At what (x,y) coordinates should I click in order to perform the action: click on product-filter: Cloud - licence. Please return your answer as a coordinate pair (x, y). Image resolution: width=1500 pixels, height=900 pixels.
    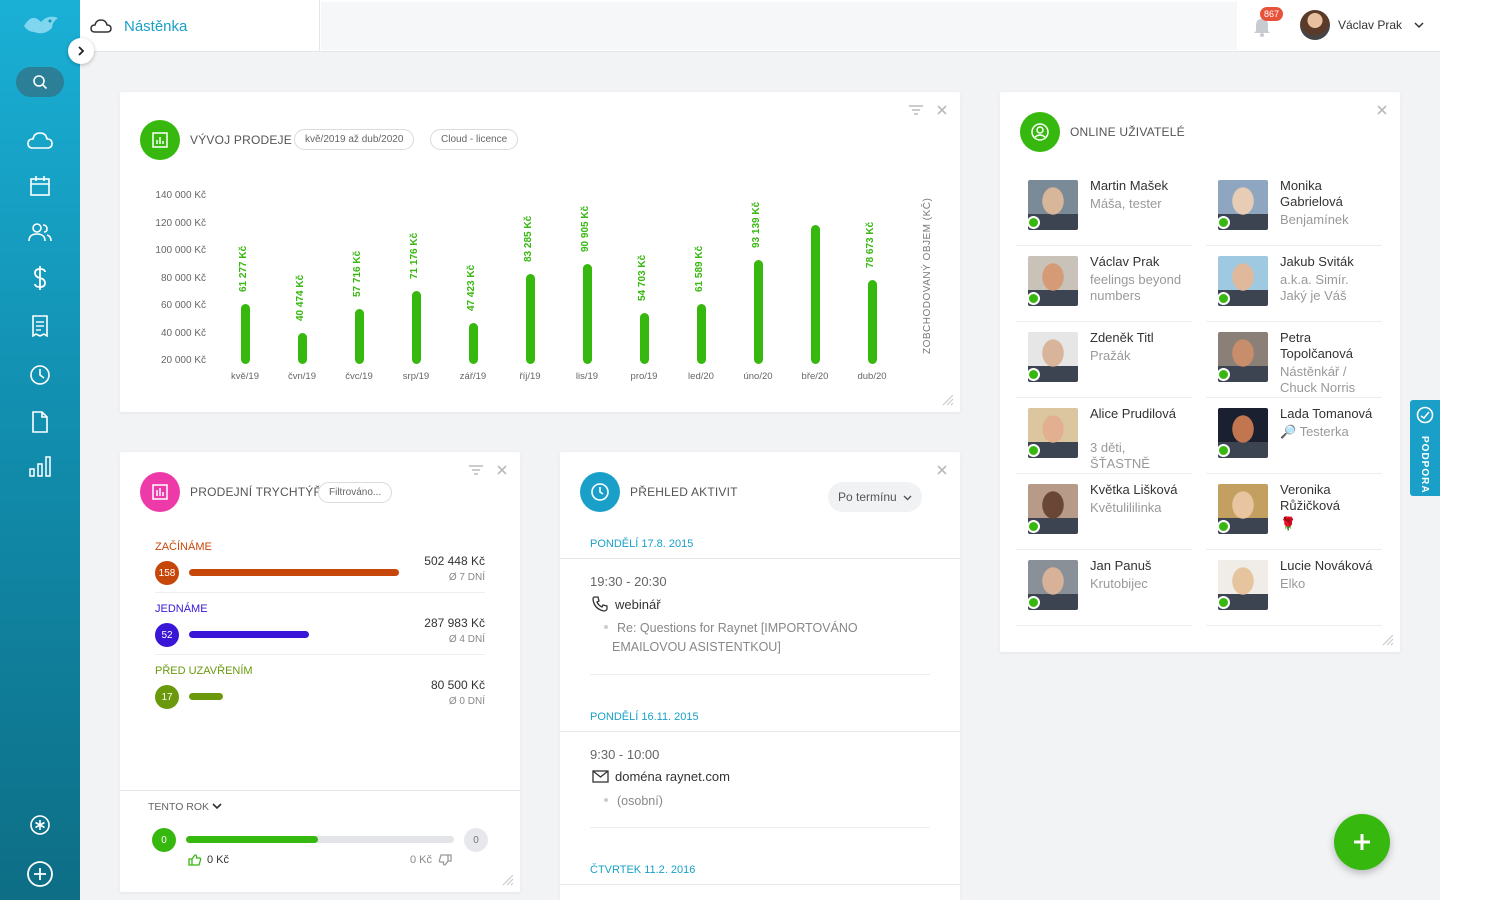
    Looking at the image, I should click on (474, 139).